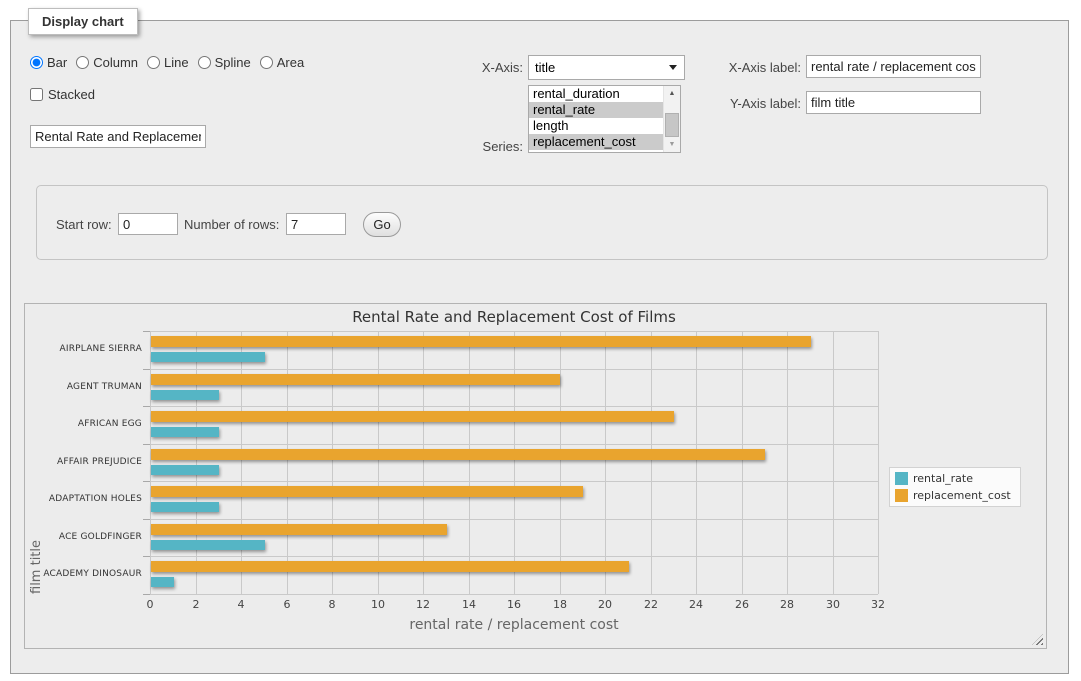 Image resolution: width=1081 pixels, height=681 pixels. What do you see at coordinates (469, 604) in the screenshot?
I see `x-tick-label: 14` at bounding box center [469, 604].